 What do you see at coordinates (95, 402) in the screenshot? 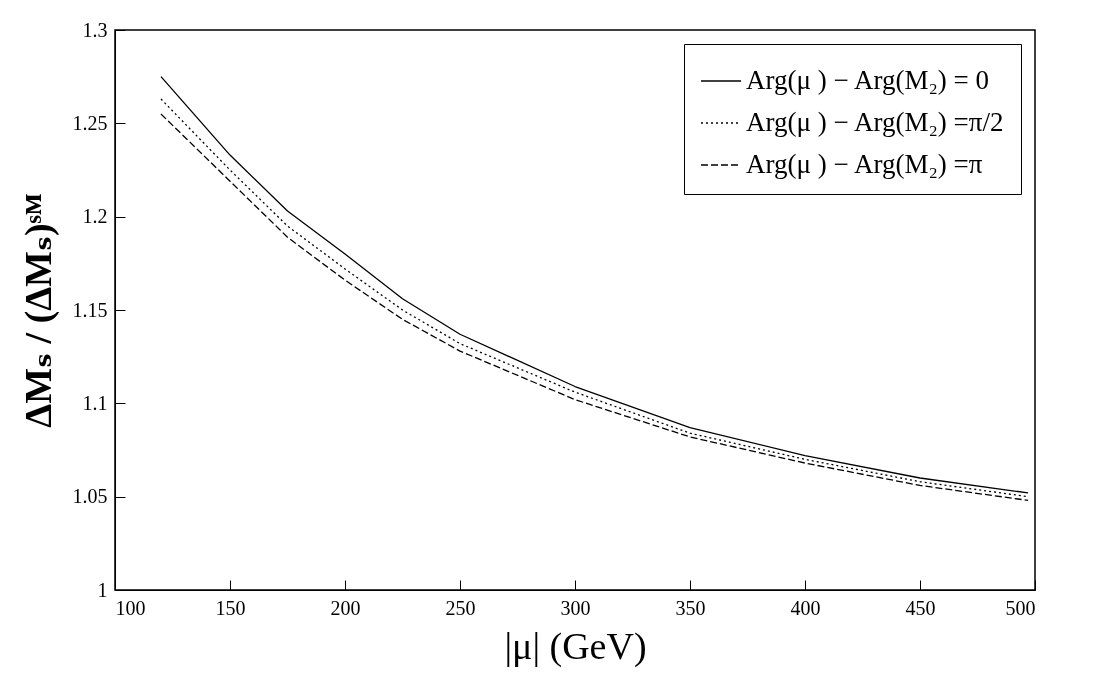
I see `y-tick-label: 1.1` at bounding box center [95, 402].